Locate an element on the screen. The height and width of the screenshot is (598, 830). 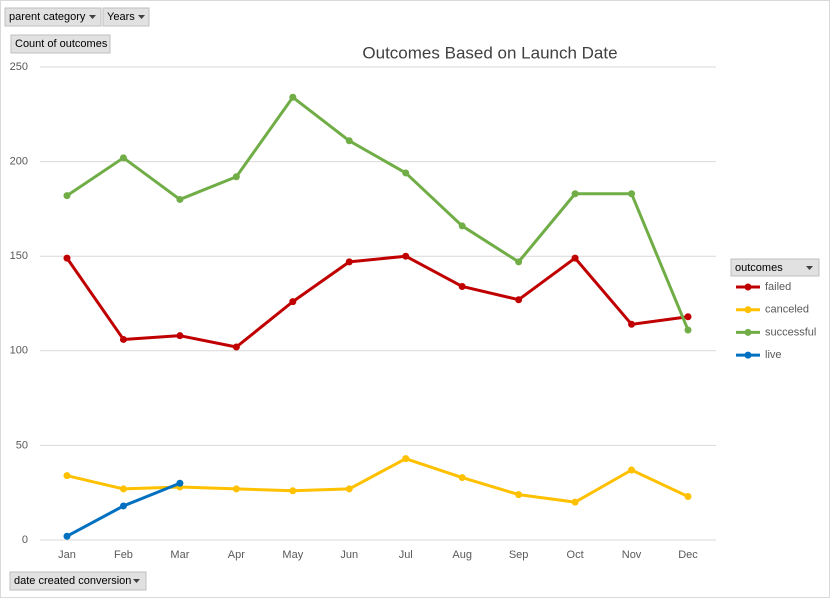
x-tick-label: Dec is located at coordinates (688, 555).